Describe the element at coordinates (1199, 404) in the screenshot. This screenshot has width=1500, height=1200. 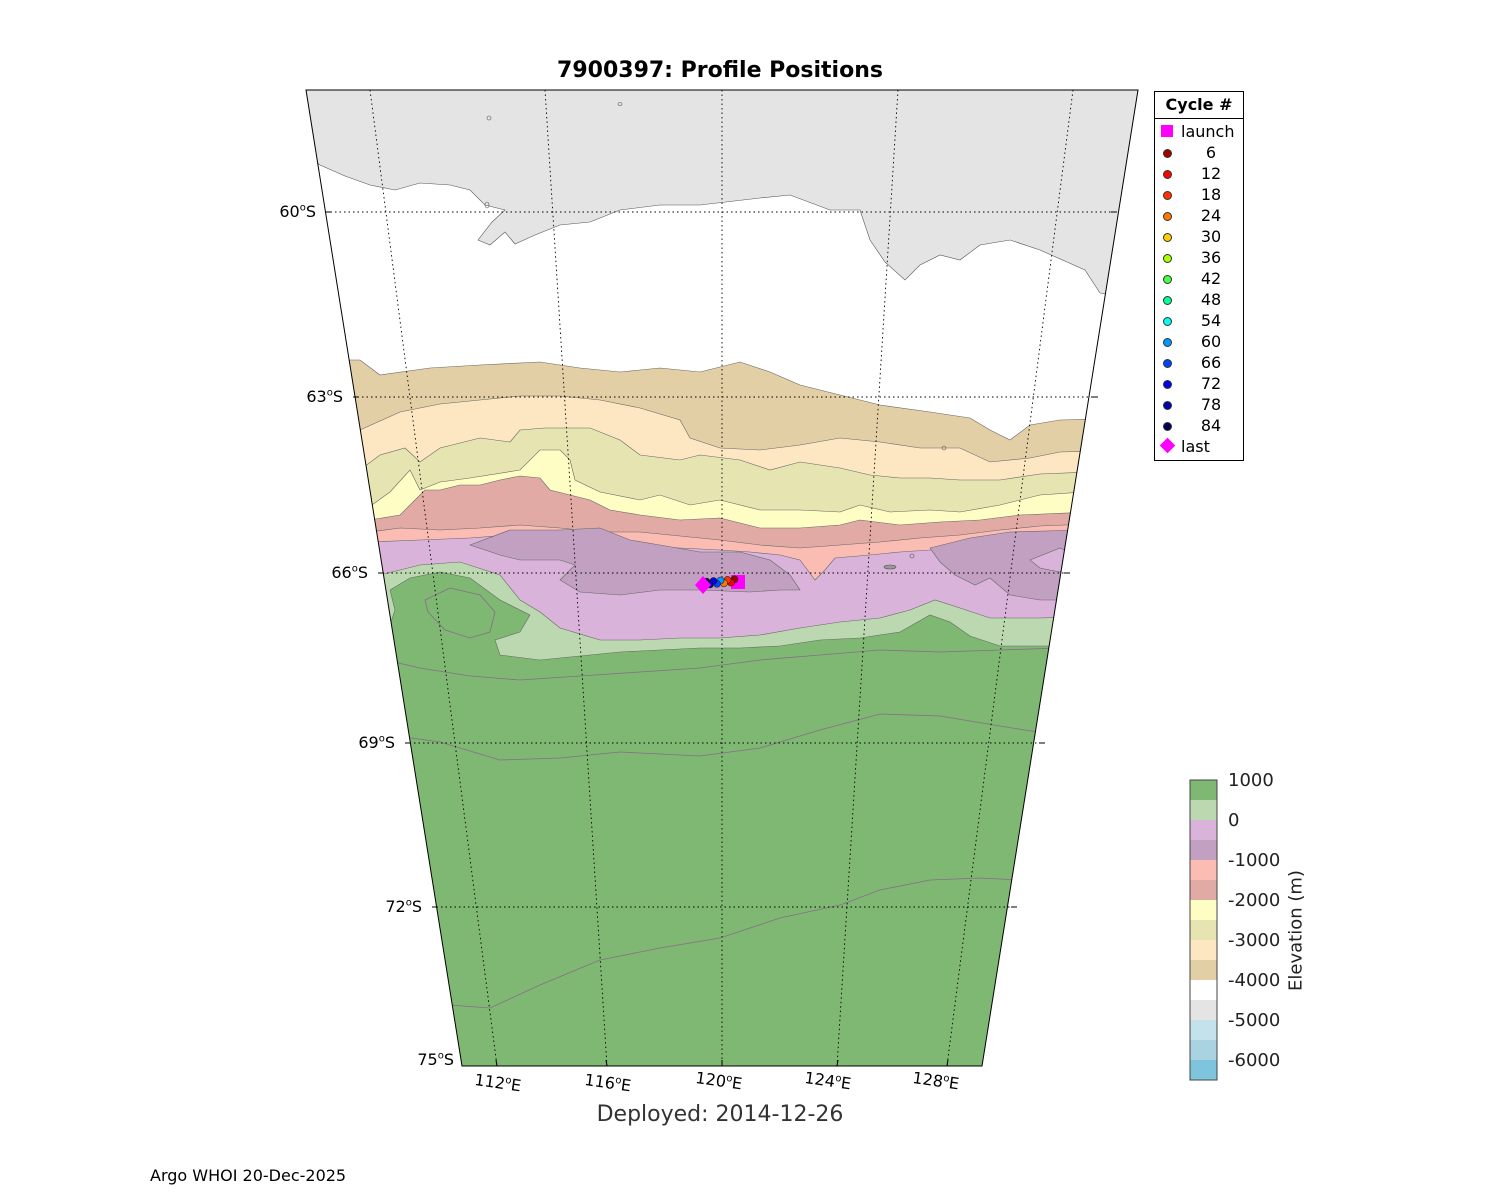
I see `legend-item: 78` at that location.